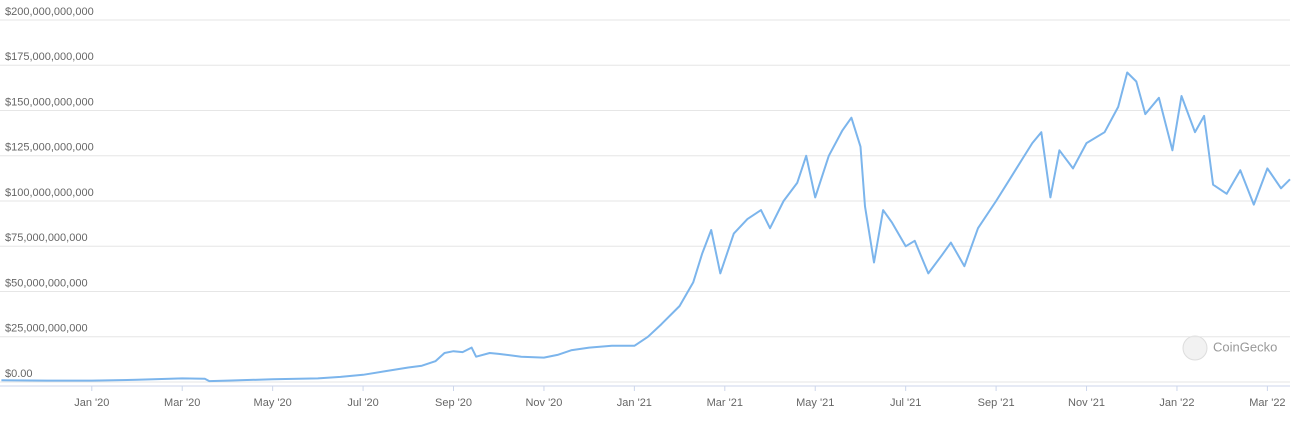 The width and height of the screenshot is (1300, 422). What do you see at coordinates (49, 12) in the screenshot?
I see `y-tick-label: $200,000,000,000` at bounding box center [49, 12].